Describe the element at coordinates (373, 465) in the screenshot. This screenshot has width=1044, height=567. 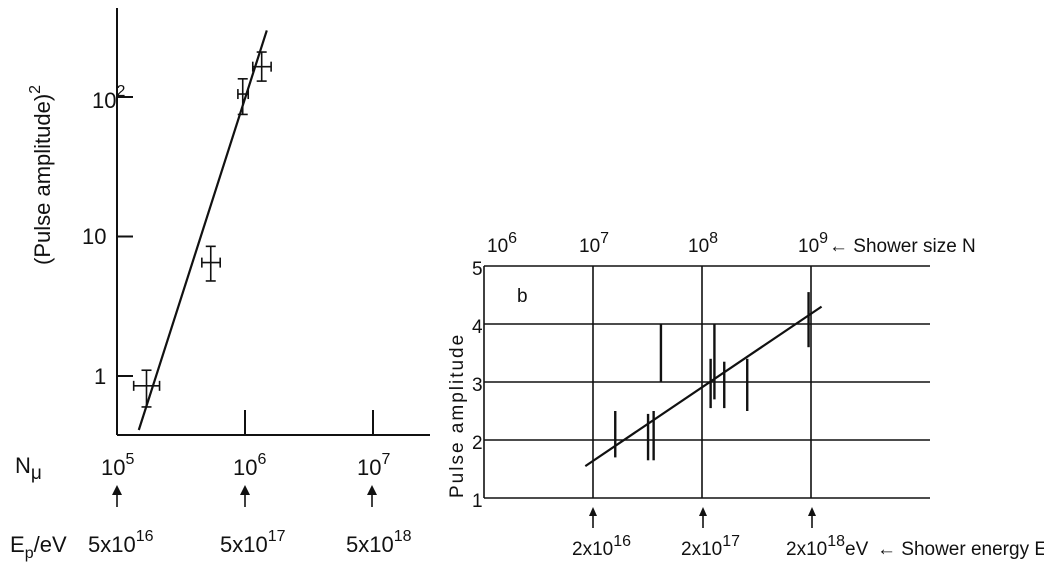
I see `left-xtick-label-1e7: 10⁷` at that location.